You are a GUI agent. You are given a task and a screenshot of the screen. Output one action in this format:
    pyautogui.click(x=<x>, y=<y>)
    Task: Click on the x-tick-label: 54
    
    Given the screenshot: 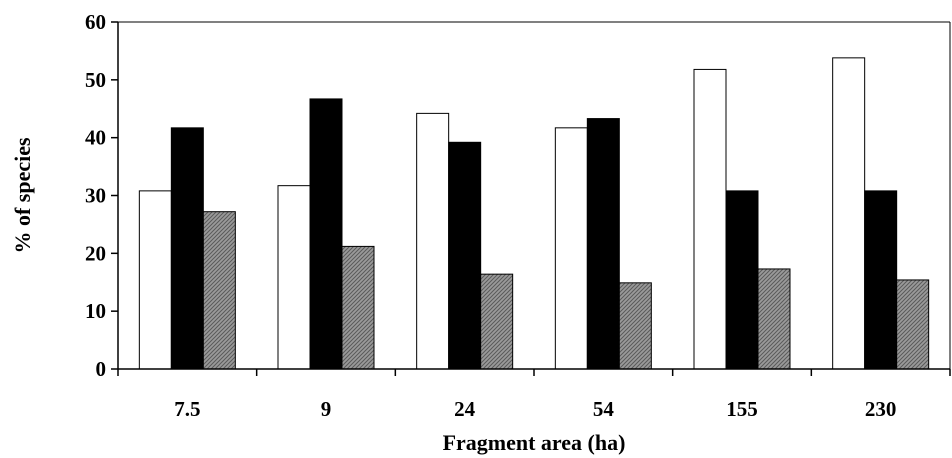 What is the action you would take?
    pyautogui.click(x=604, y=409)
    